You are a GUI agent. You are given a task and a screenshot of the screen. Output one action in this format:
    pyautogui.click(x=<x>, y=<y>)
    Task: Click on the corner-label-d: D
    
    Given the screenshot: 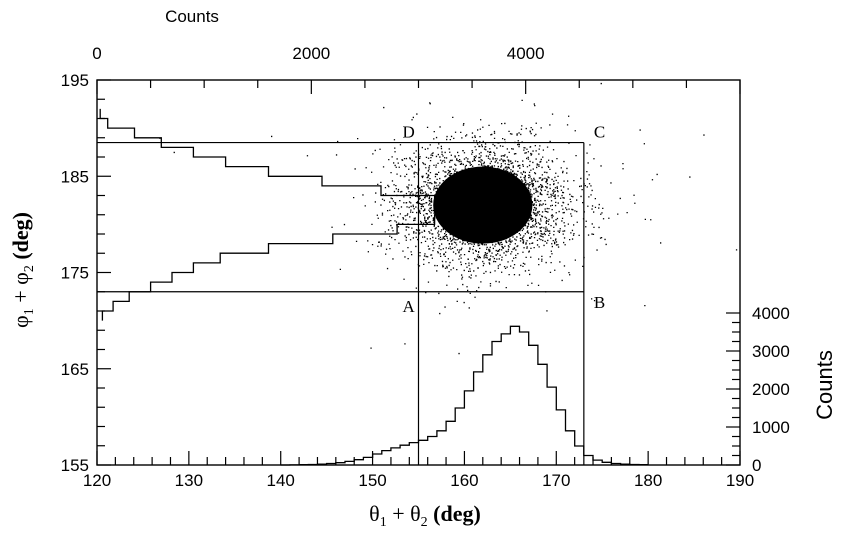 What is the action you would take?
    pyautogui.click(x=409, y=132)
    